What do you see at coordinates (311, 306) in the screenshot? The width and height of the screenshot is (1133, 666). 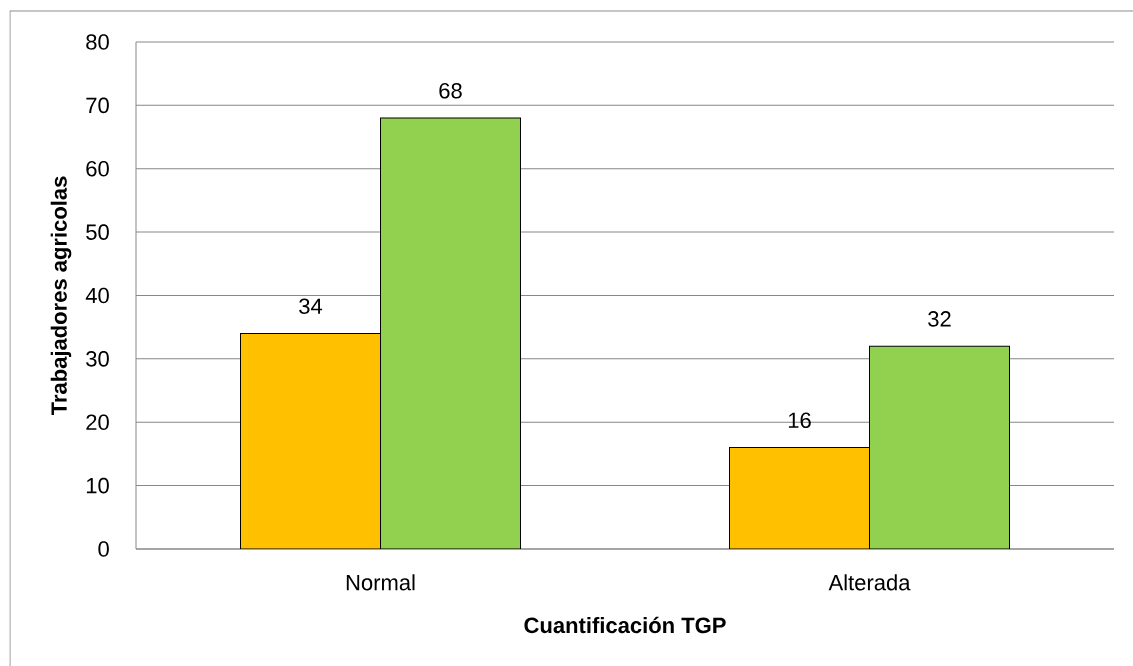 I see `data-label: 34` at bounding box center [311, 306].